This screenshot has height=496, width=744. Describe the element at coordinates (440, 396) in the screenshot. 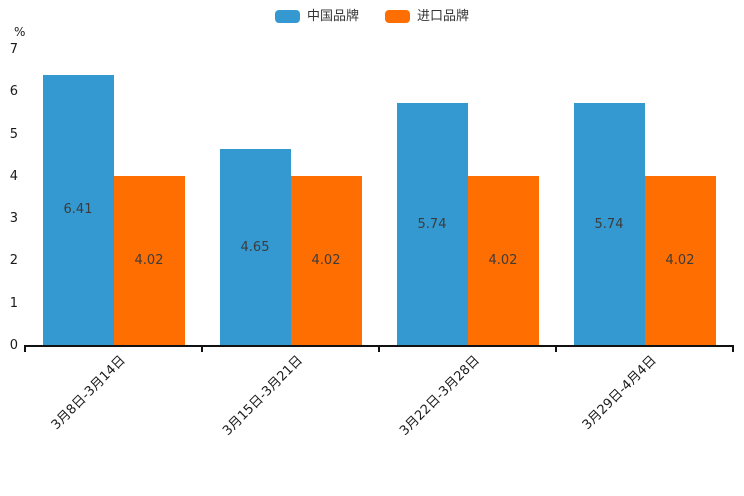

I see `x-category-label: 3月22日-3月28日` at that location.